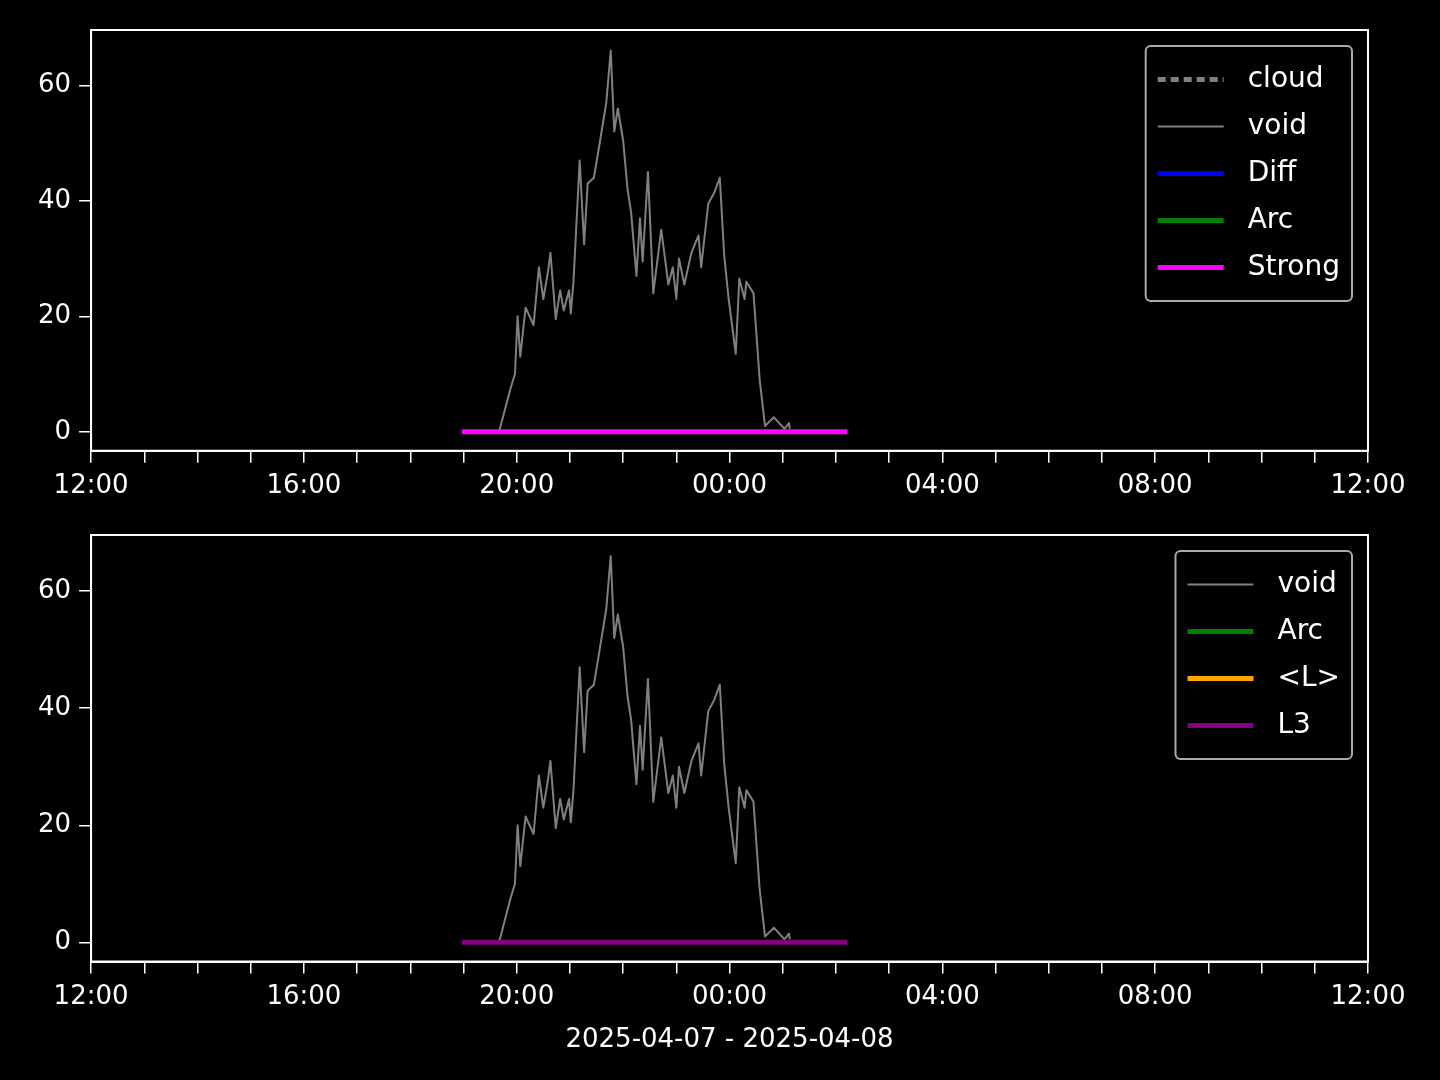 This screenshot has height=1080, width=1440. I want to click on legend-label: <L>, so click(1309, 676).